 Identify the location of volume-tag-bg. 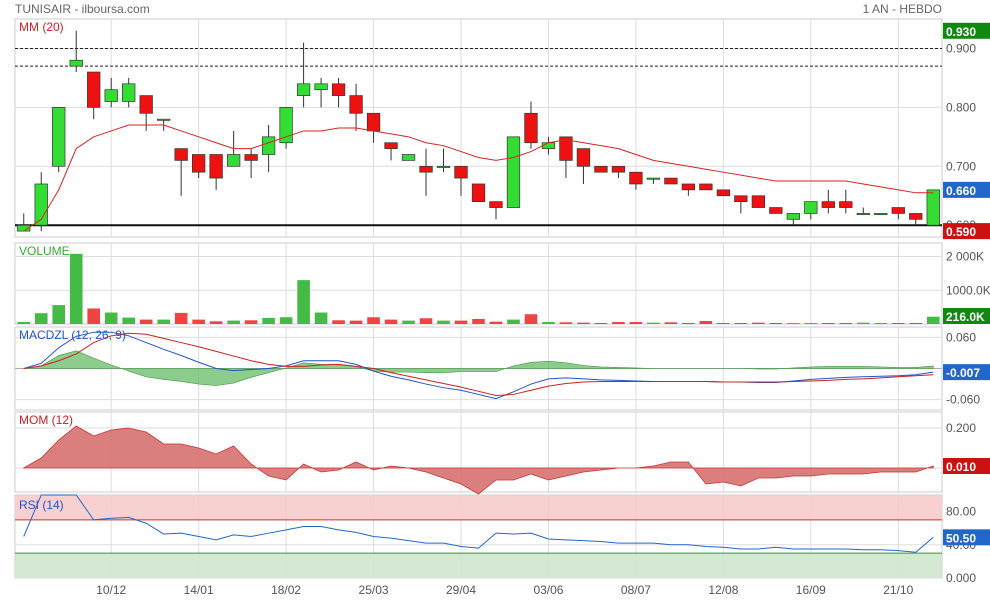
(966, 316).